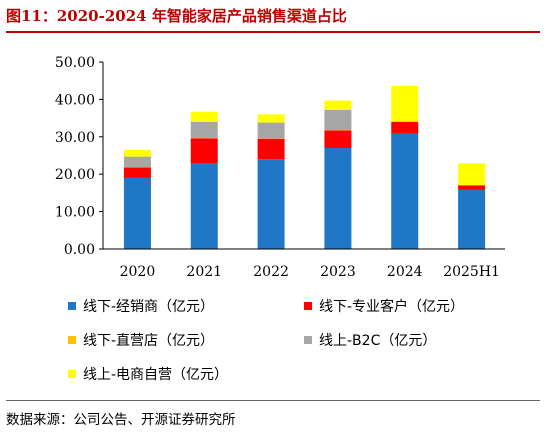  I want to click on legend-item: 线下-经销商（亿元）, so click(141, 306).